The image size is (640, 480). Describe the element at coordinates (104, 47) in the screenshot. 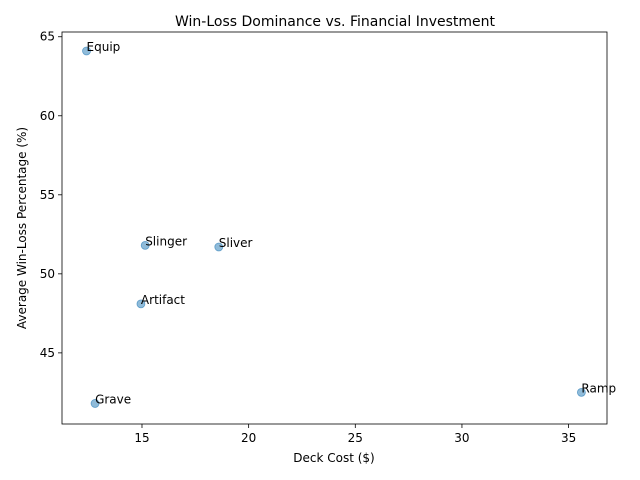

I see `point-label-equip: Equip` at that location.